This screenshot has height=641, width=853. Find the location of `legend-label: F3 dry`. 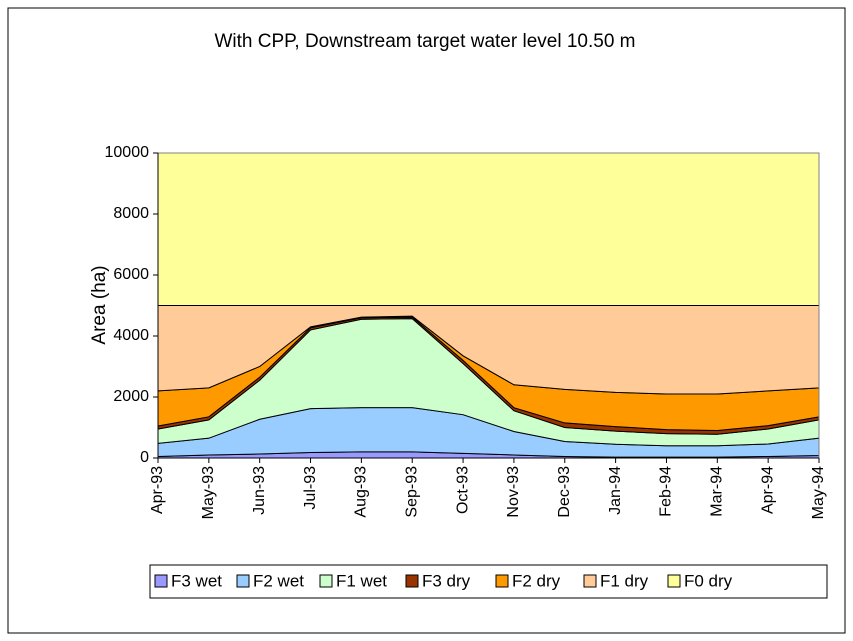

legend-label: F3 dry is located at coordinates (446, 580).